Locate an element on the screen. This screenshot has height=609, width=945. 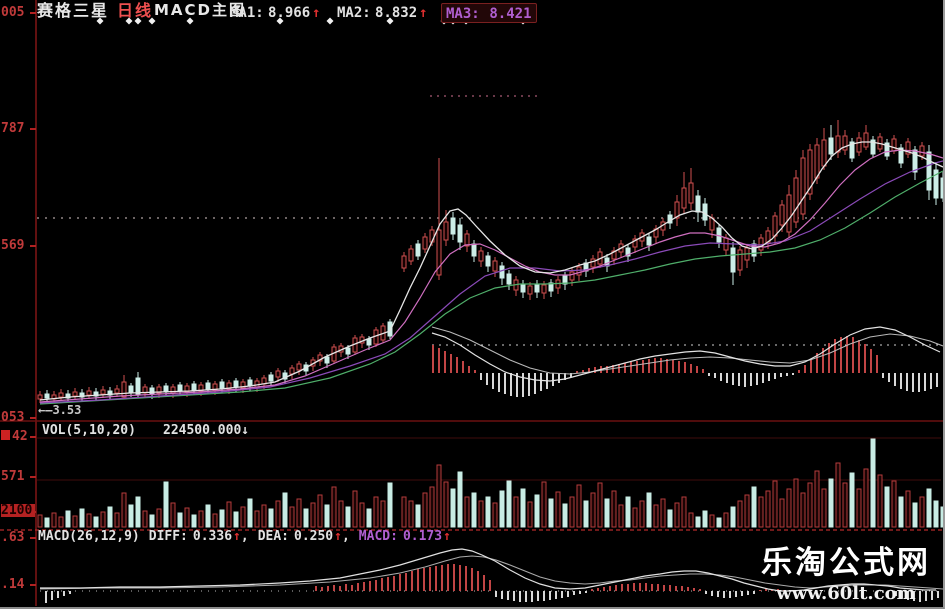
macd-label: MACD: is located at coordinates (378, 536).